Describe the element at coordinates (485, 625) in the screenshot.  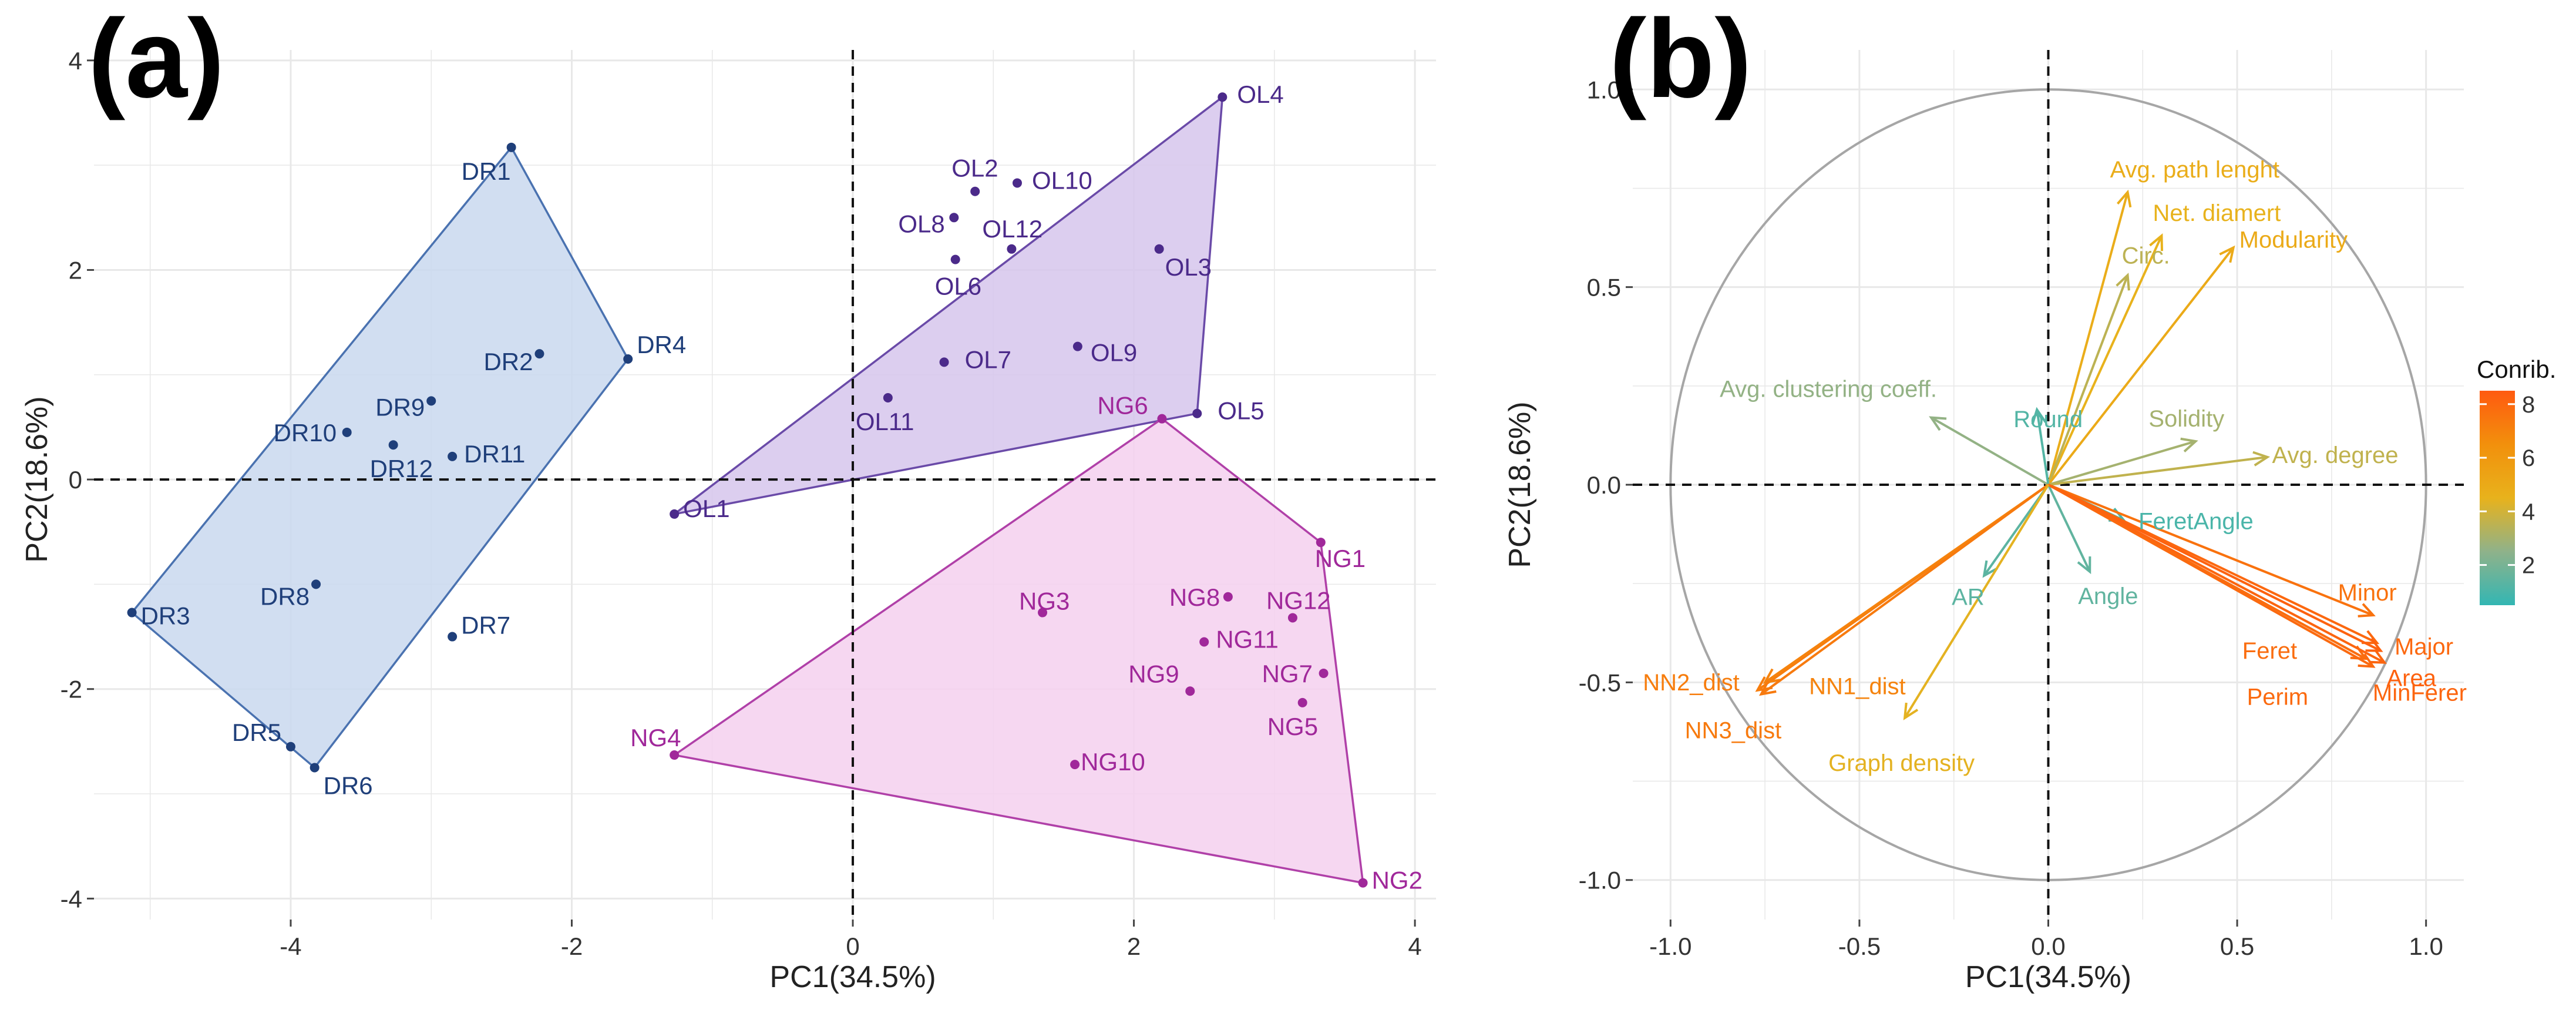
I see `point-label-dr7: DR7` at that location.